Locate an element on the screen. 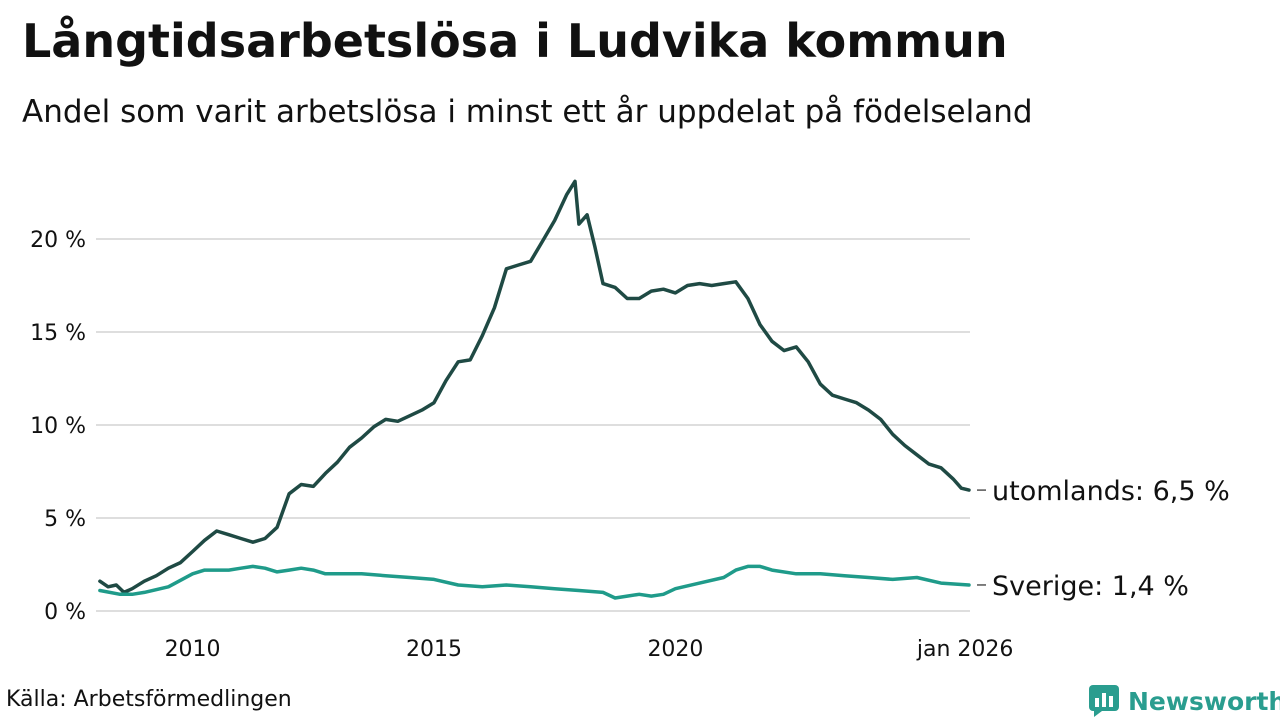 Image resolution: width=1280 pixels, height=720 pixels. x-tick-label: 2010 is located at coordinates (193, 649).